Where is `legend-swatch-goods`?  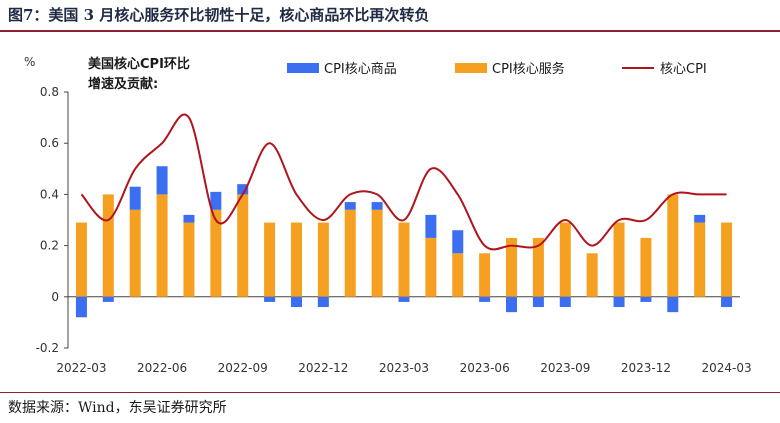
legend-swatch-goods is located at coordinates (303, 68).